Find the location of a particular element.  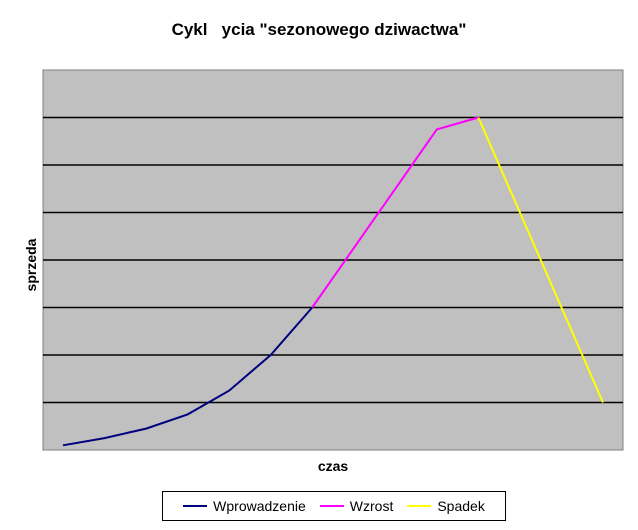

legend-item-wprowadzenie: Wprowadzenie is located at coordinates (244, 506).